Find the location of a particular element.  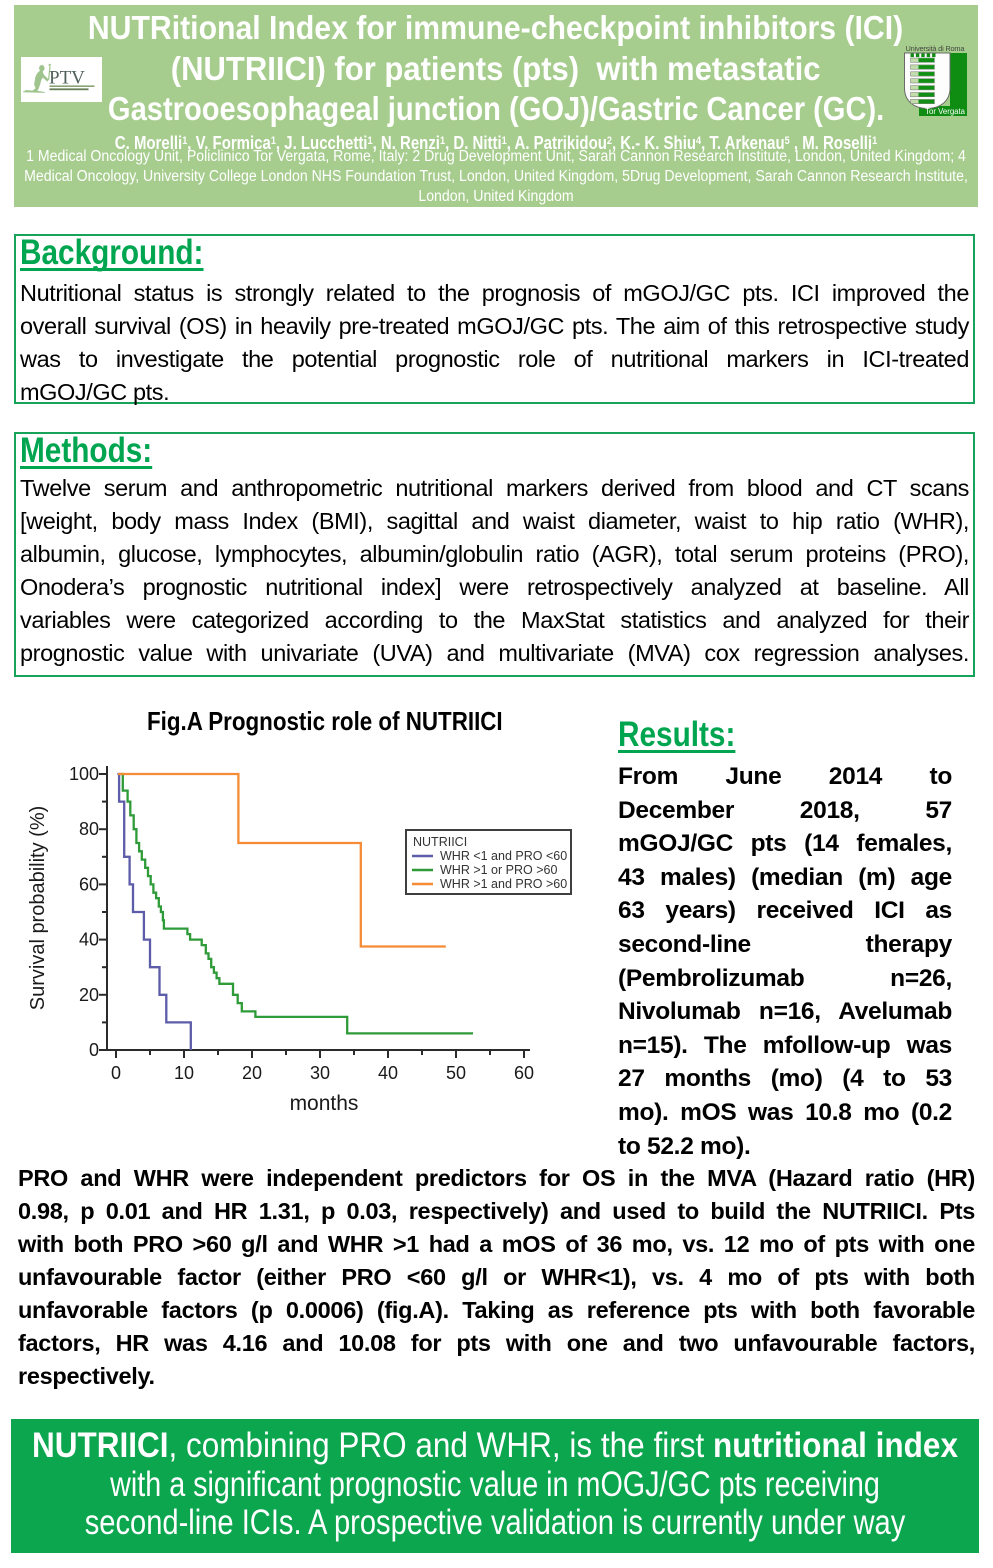

svg-text: WHR >1 or PRO >60 is located at coordinates (498, 870).